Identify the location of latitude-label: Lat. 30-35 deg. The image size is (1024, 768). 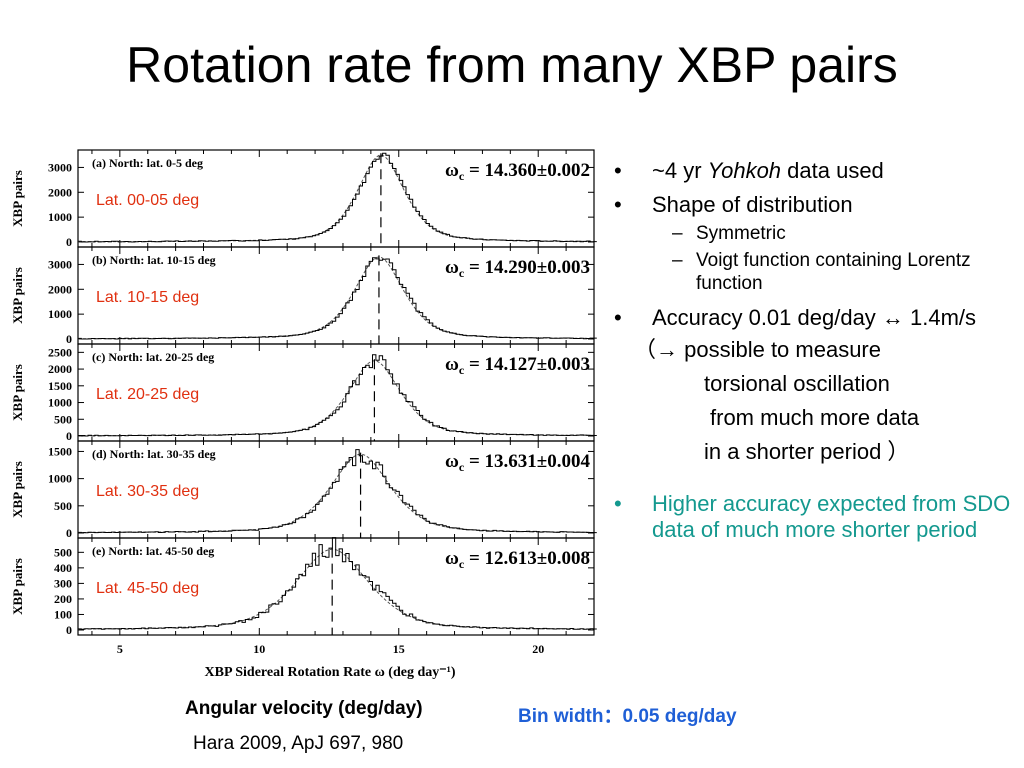
(147, 491).